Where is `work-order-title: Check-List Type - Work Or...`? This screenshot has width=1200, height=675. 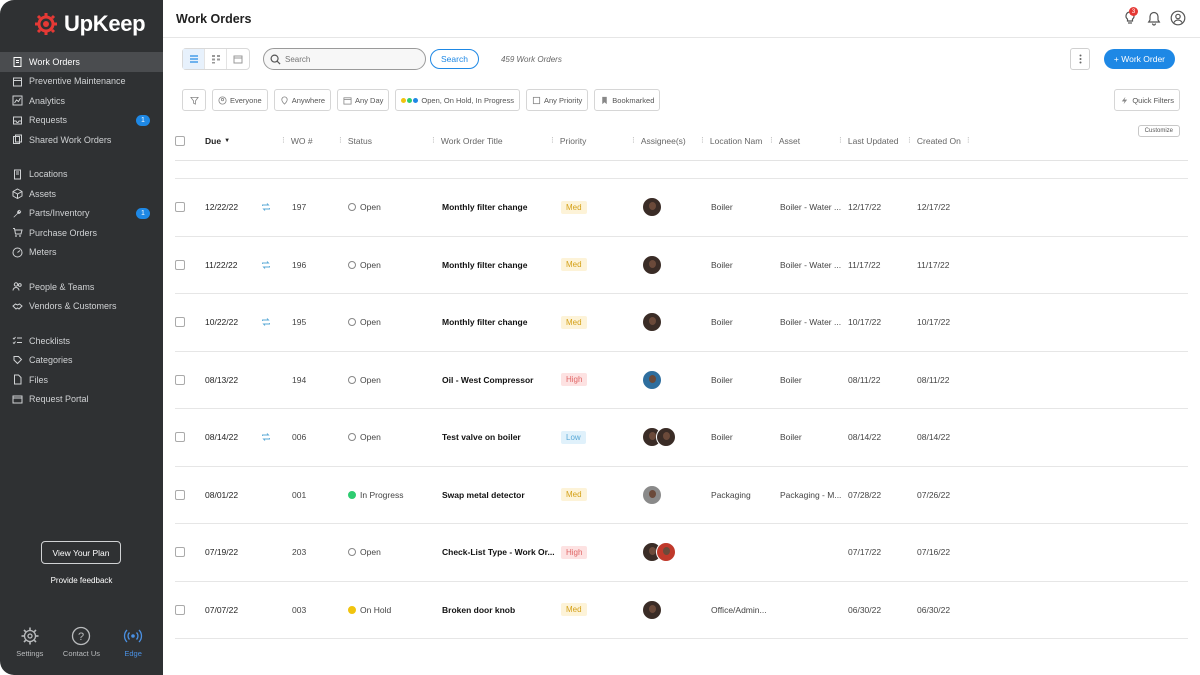 work-order-title: Check-List Type - Work Or... is located at coordinates (498, 552).